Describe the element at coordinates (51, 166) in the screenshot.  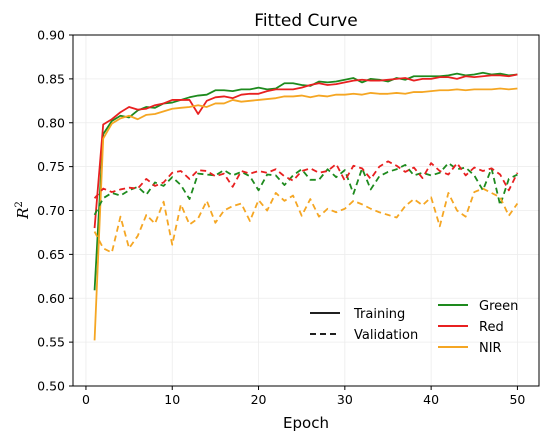
I see `y-tick-label: 0.75` at that location.